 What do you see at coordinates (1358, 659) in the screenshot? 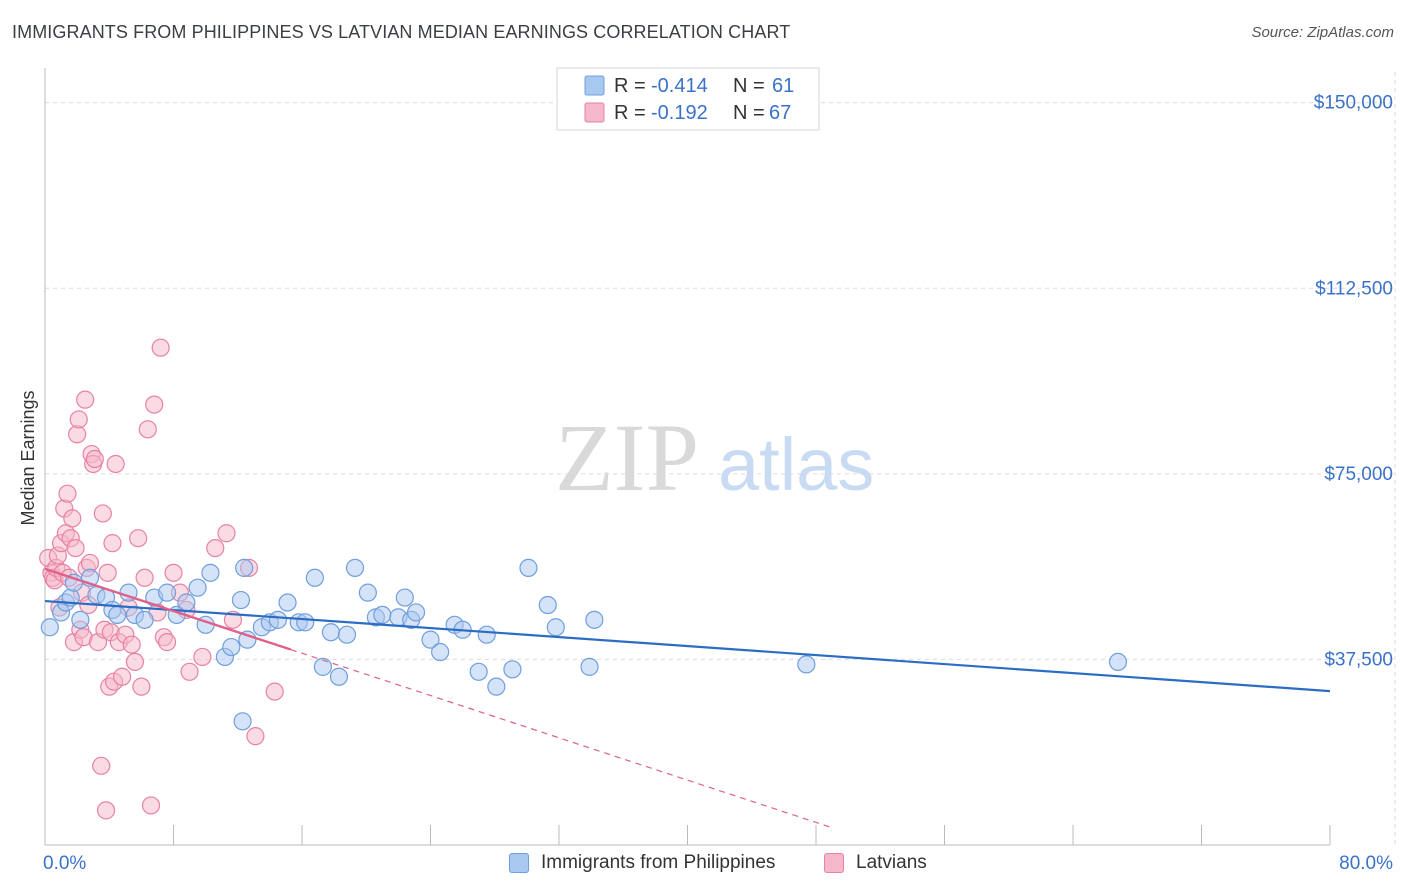
I see `y-tick-label-0: $37,500` at bounding box center [1358, 659].